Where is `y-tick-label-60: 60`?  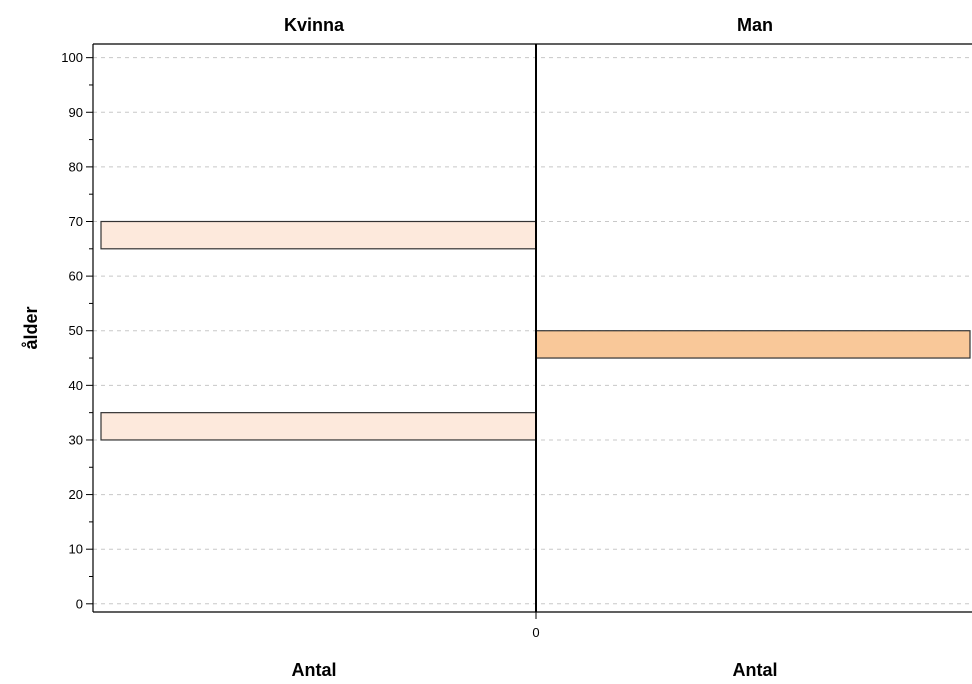
y-tick-label-60: 60 is located at coordinates (76, 276).